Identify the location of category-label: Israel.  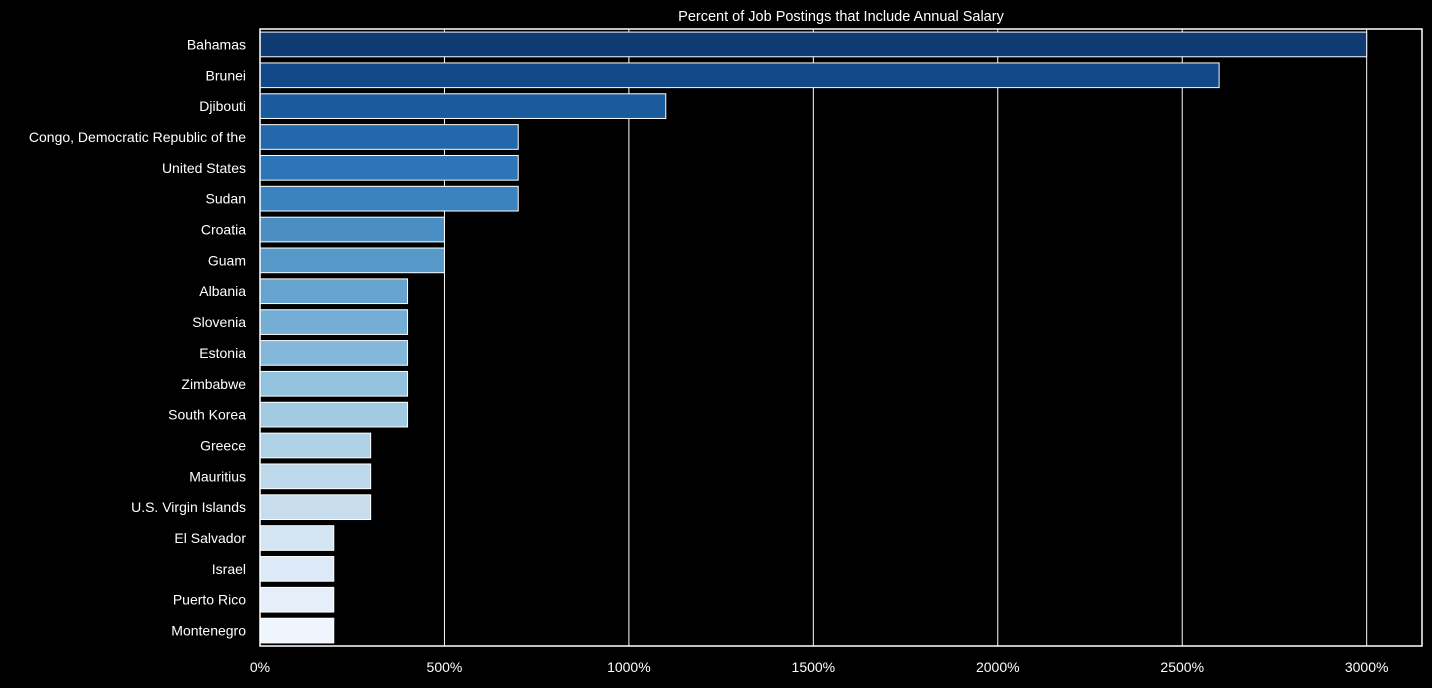
(229, 569).